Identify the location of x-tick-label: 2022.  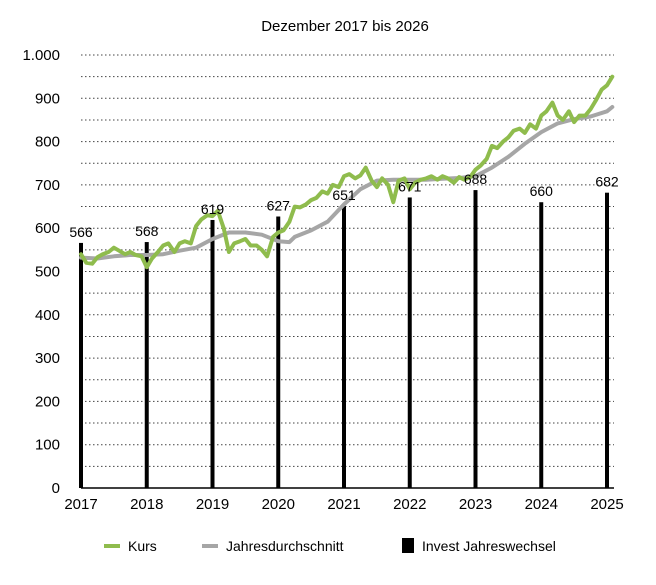
(409, 504).